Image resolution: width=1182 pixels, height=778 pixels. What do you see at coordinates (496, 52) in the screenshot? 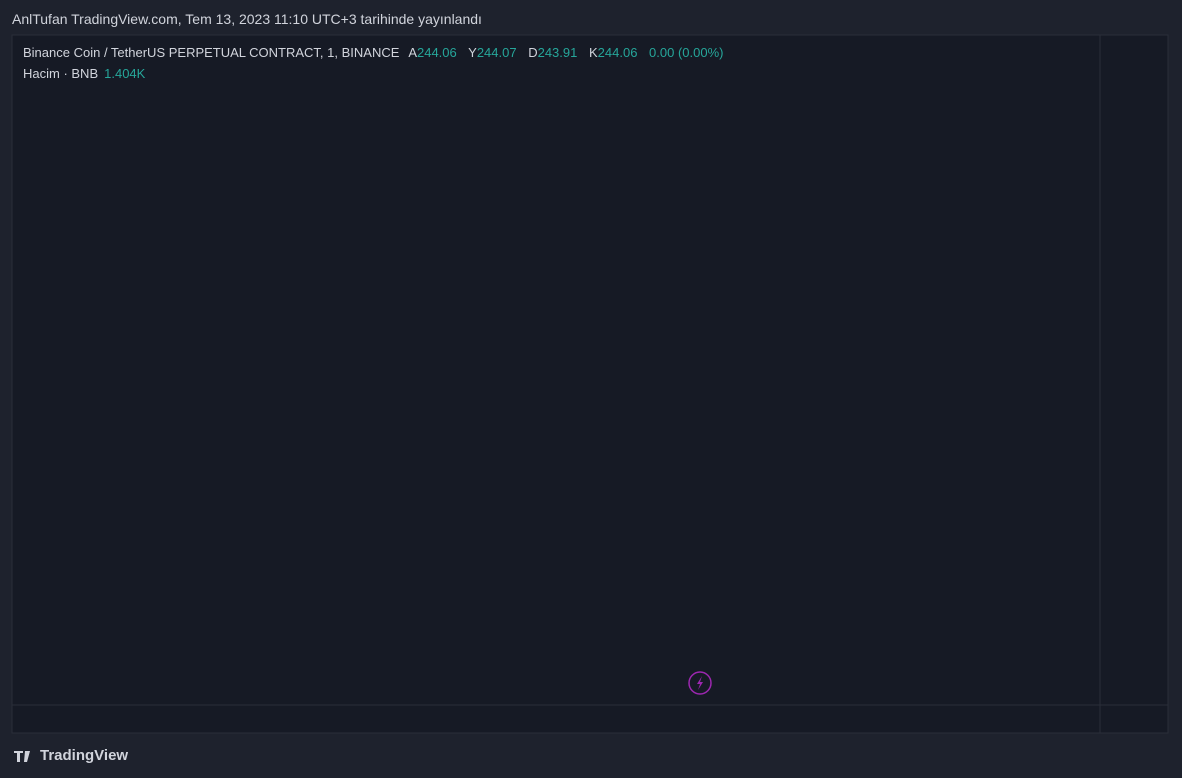
I see `legend-high: 244.07` at bounding box center [496, 52].